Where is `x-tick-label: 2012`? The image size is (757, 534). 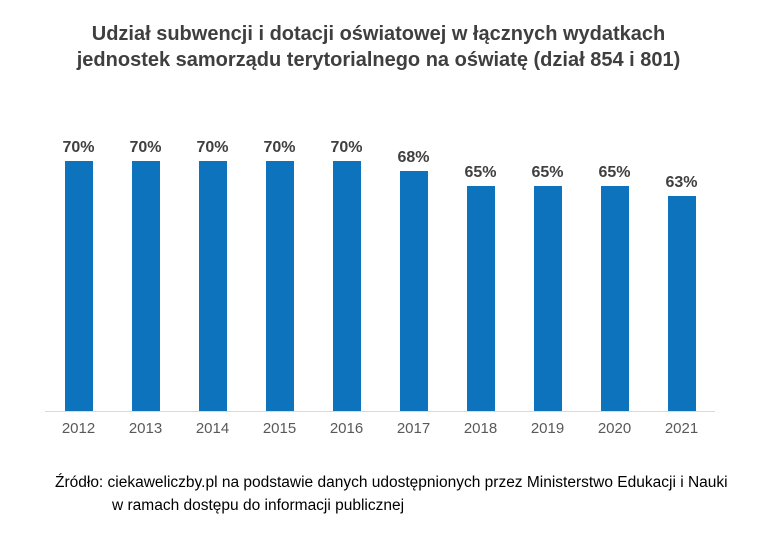 x-tick-label: 2012 is located at coordinates (78, 428).